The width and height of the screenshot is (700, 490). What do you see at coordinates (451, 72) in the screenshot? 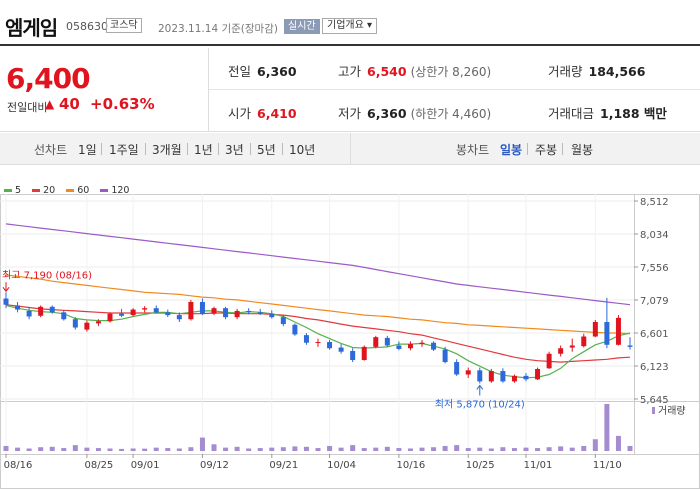
I see `upper-limit: (상한가 8,260)` at bounding box center [451, 72].